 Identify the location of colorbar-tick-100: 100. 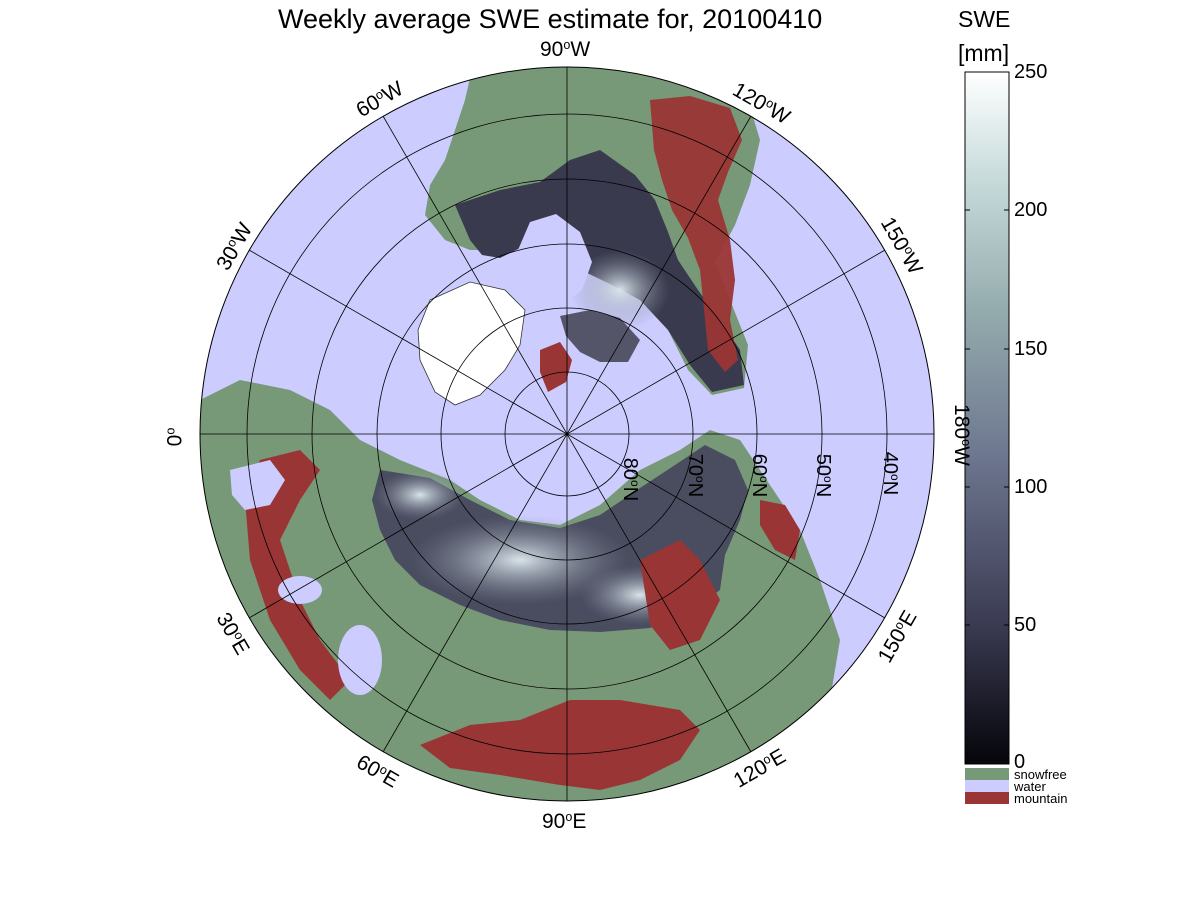
(1031, 487).